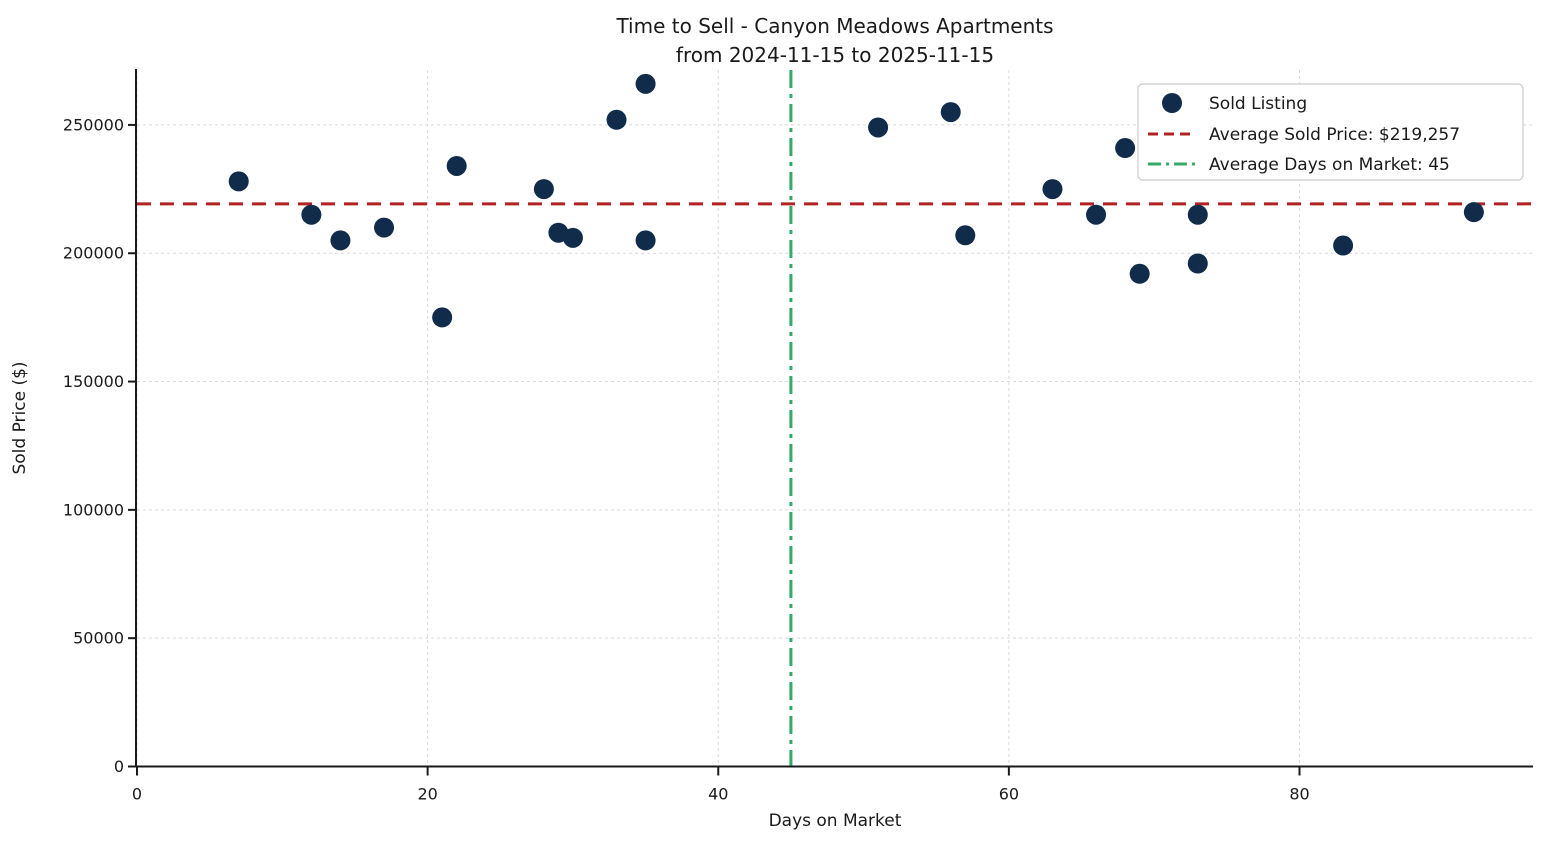  What do you see at coordinates (93, 124) in the screenshot?
I see `y-tick-label: 250000` at bounding box center [93, 124].